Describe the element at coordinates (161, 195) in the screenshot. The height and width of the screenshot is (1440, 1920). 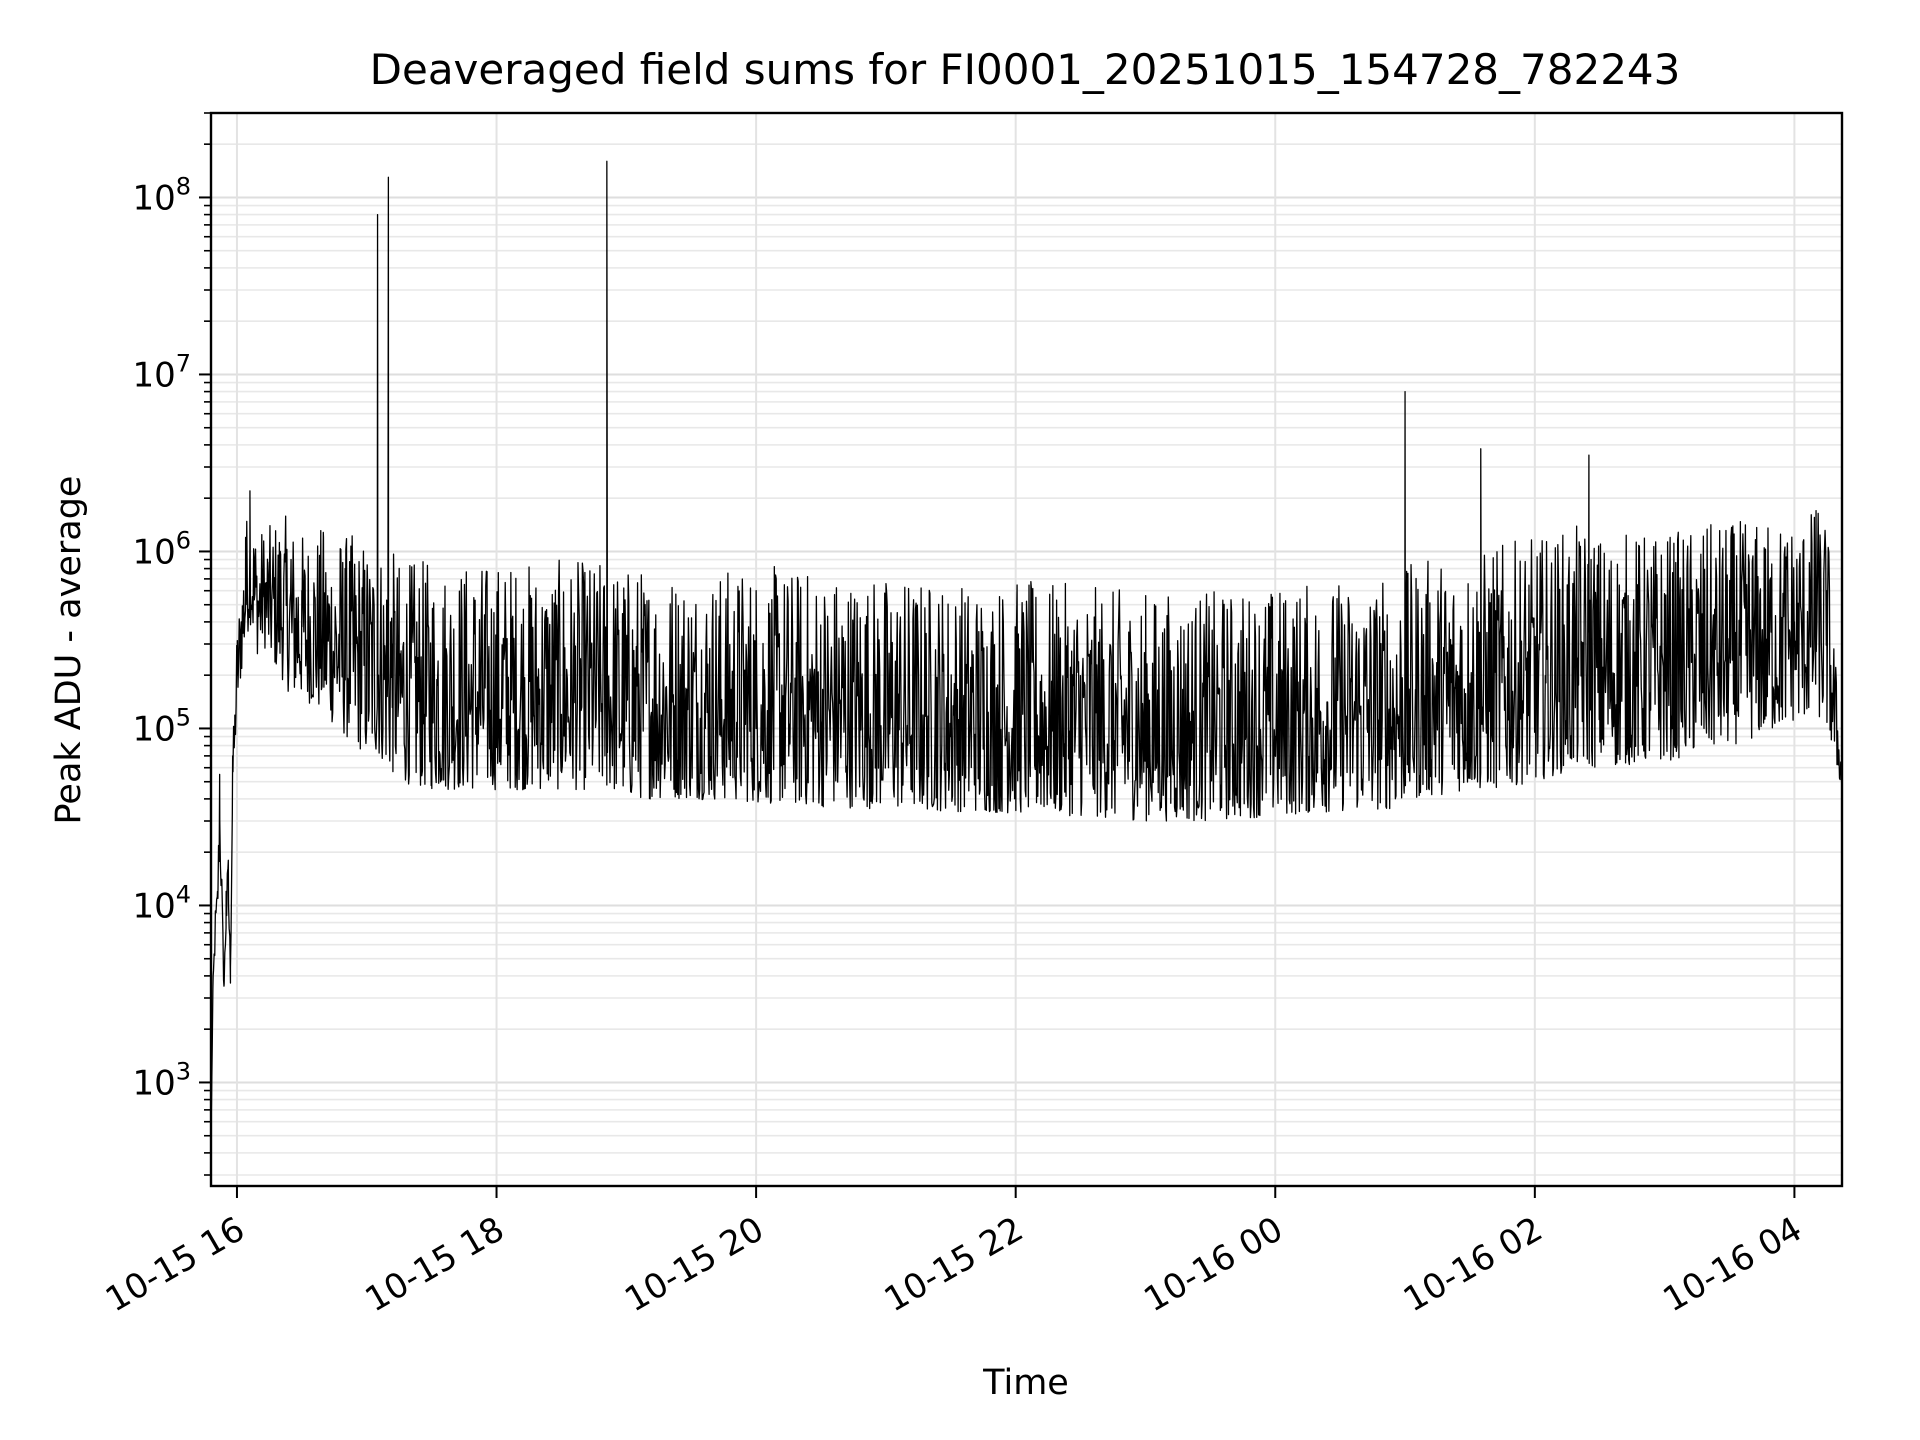
I see `y-tick-label: 10⁸` at that location.